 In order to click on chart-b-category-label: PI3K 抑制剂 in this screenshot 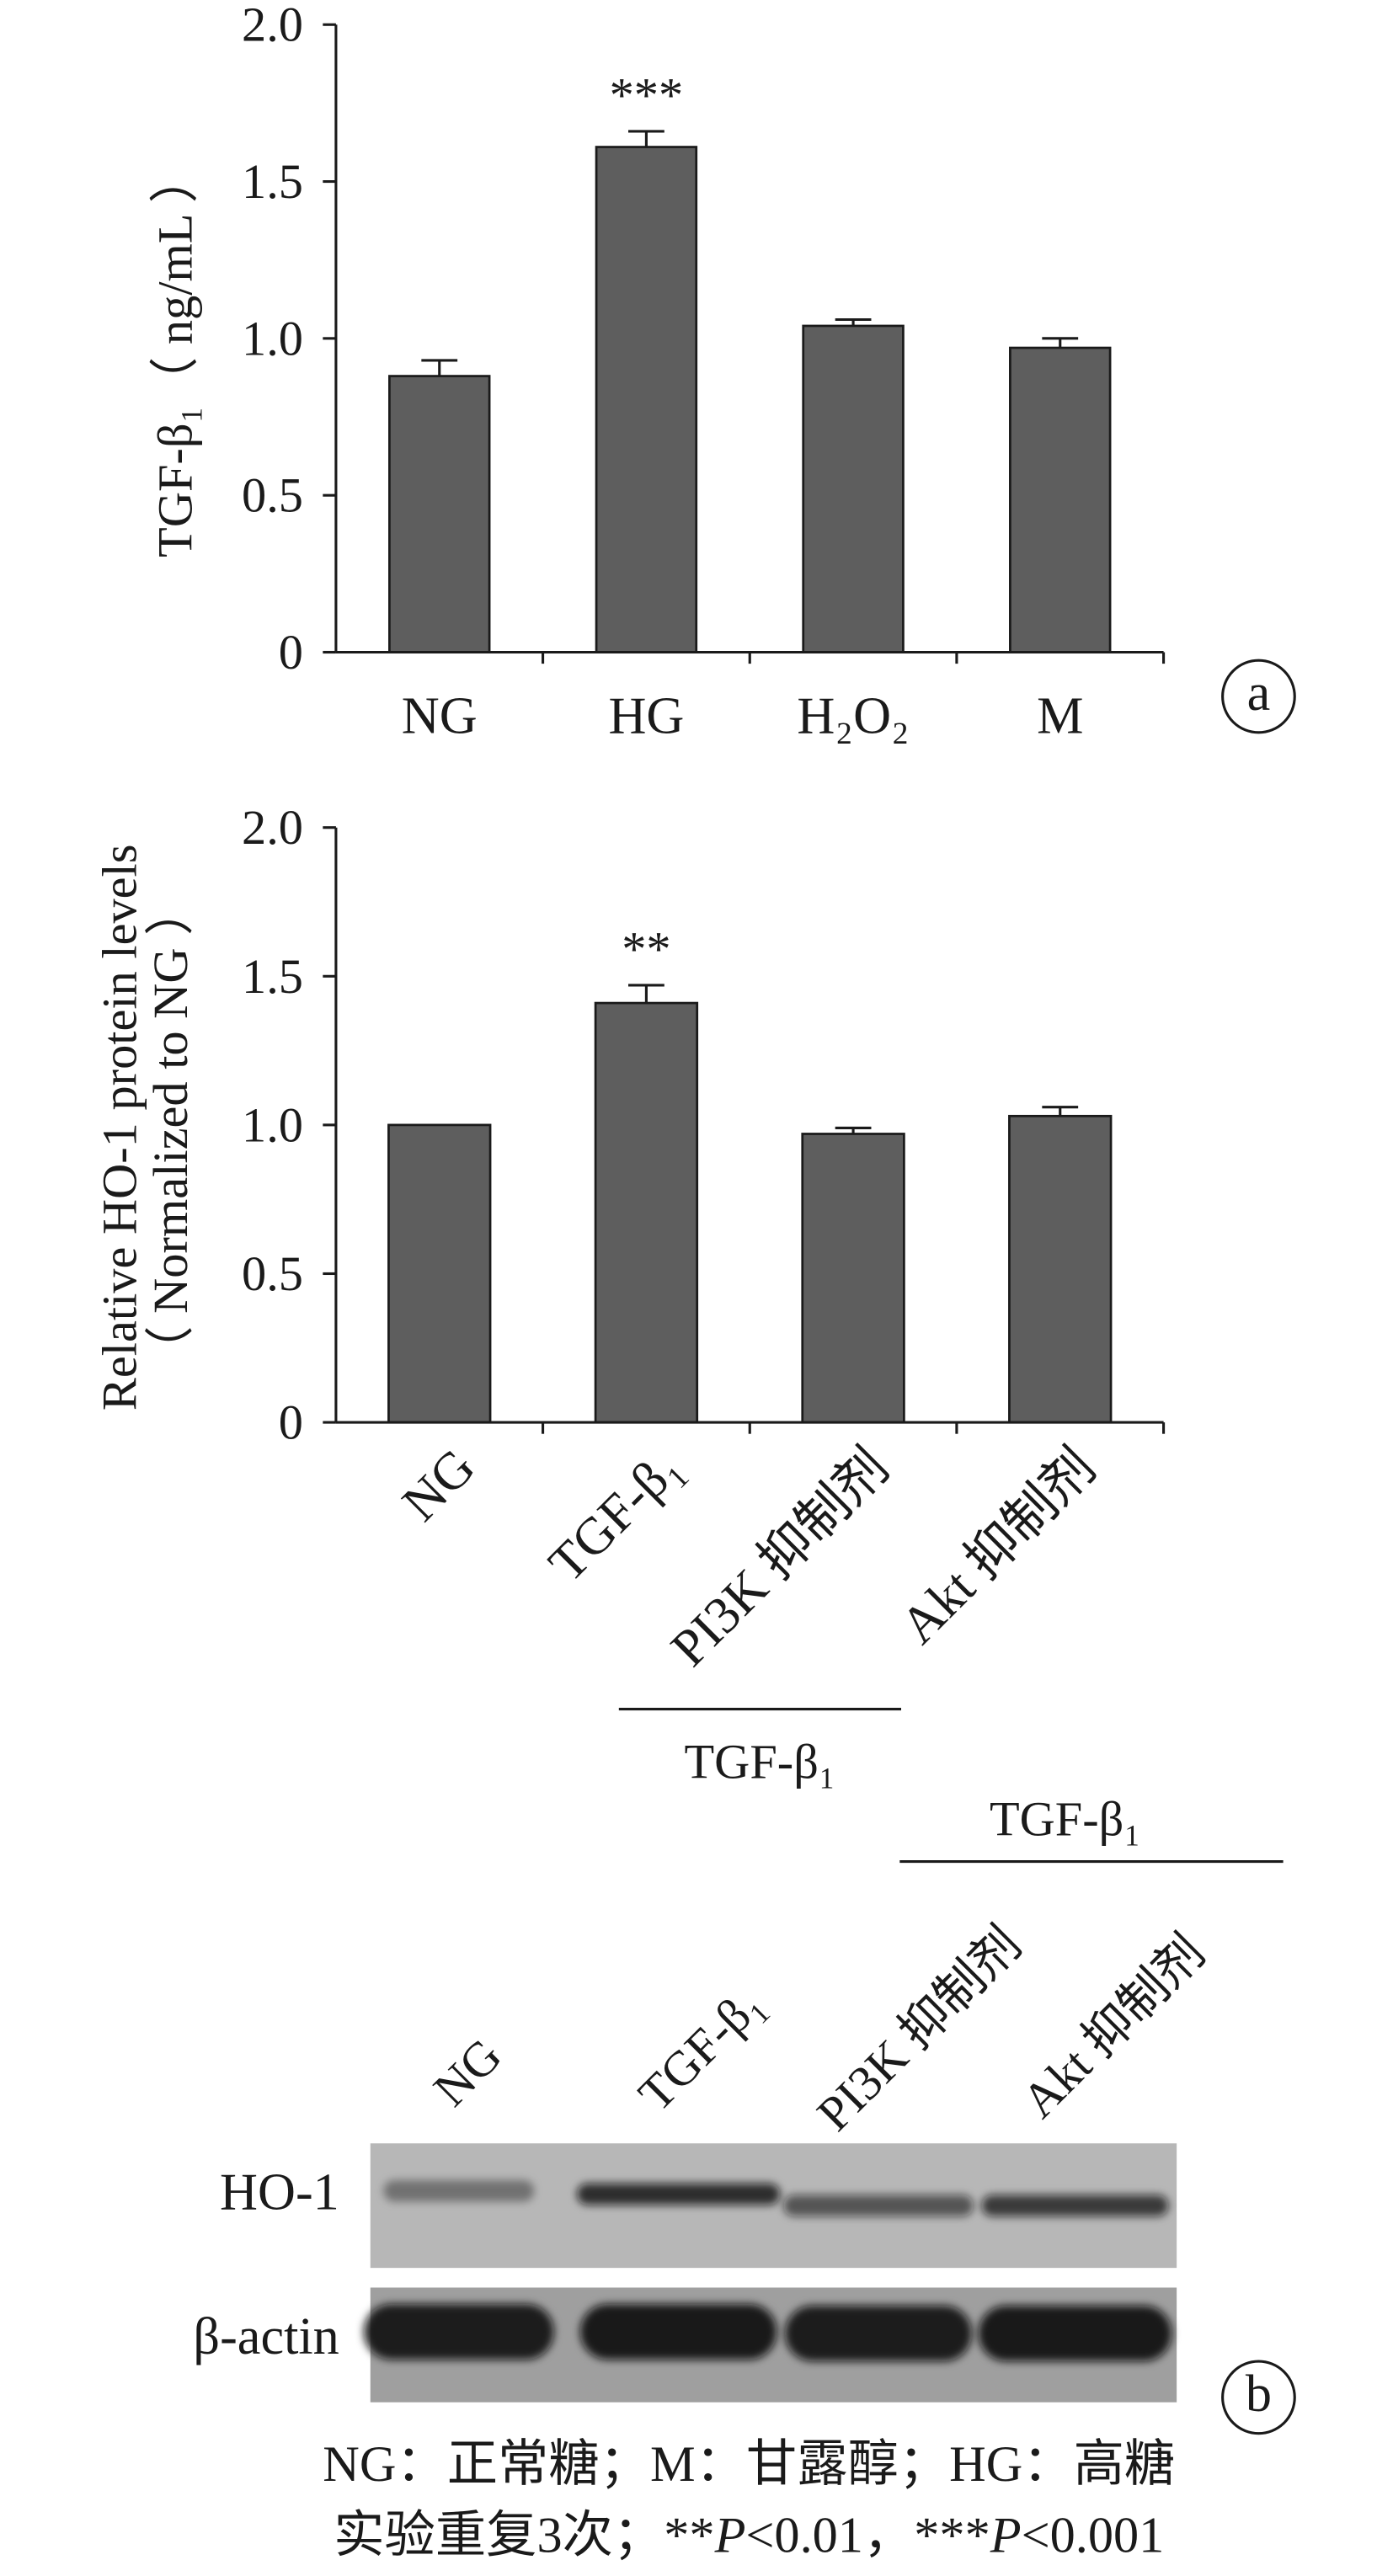, I will do `click(779, 1557)`.